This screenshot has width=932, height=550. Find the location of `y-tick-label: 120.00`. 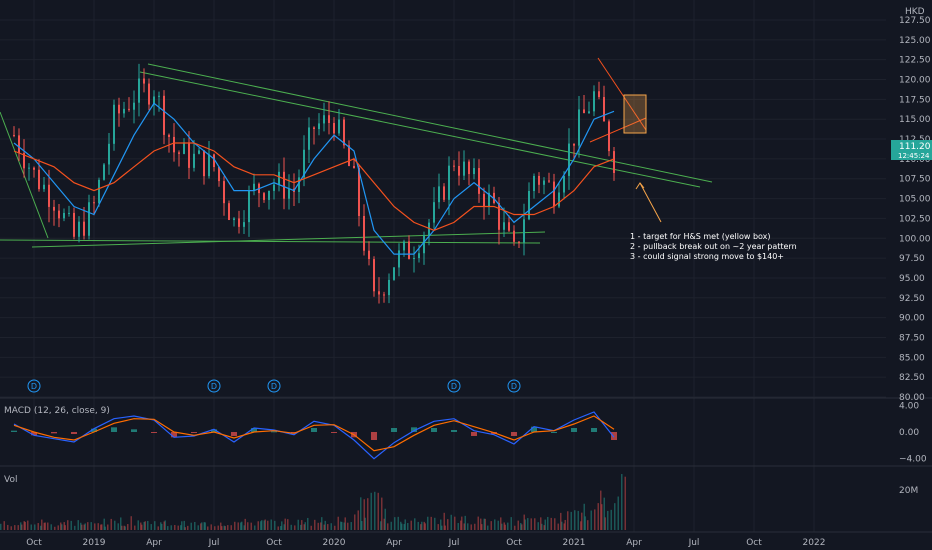

y-tick-label: 120.00 is located at coordinates (915, 81).